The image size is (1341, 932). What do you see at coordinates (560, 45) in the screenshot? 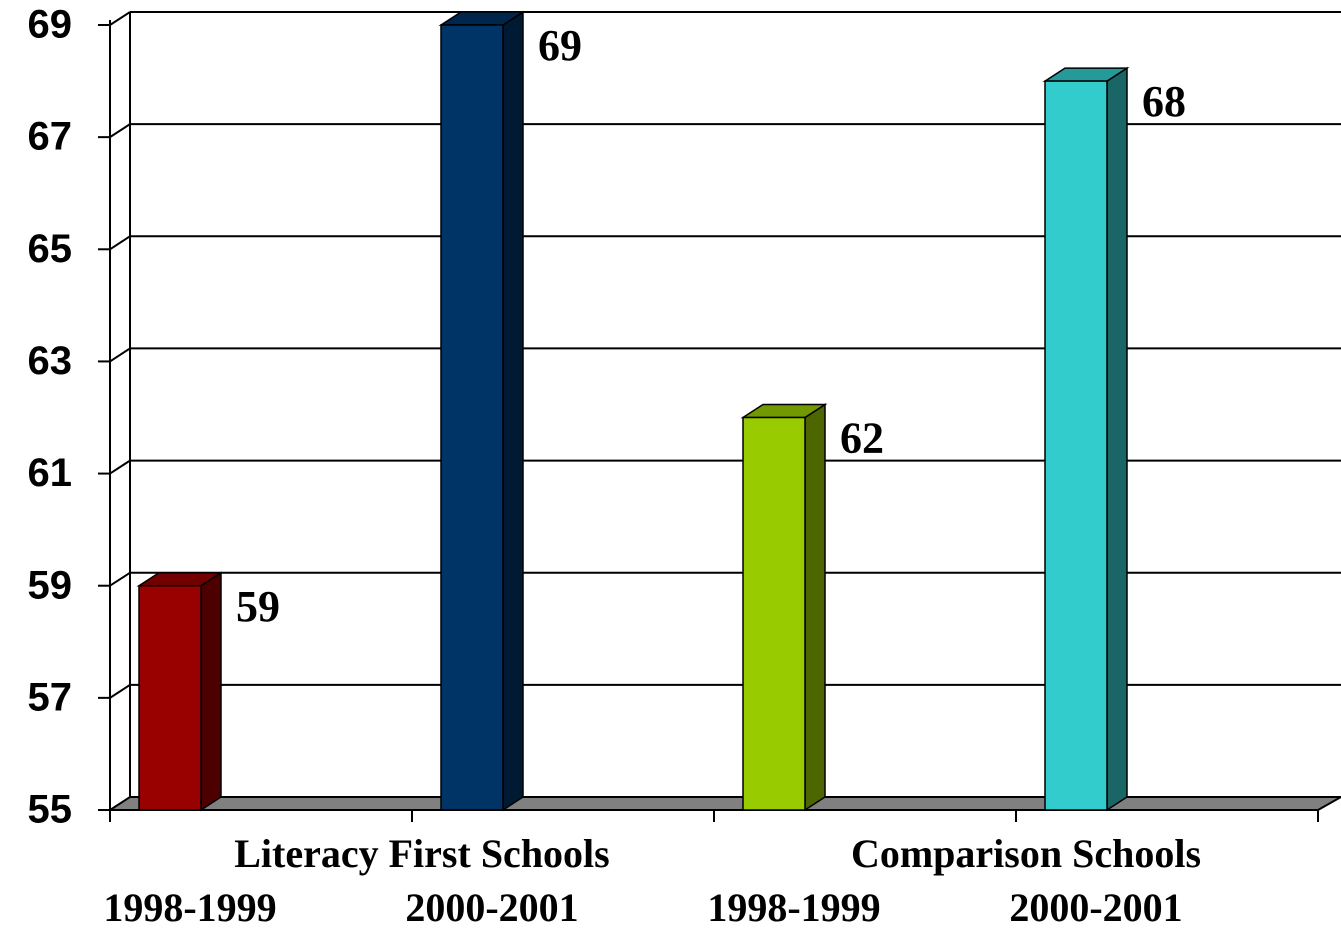
I see `data-label: 69` at bounding box center [560, 45].